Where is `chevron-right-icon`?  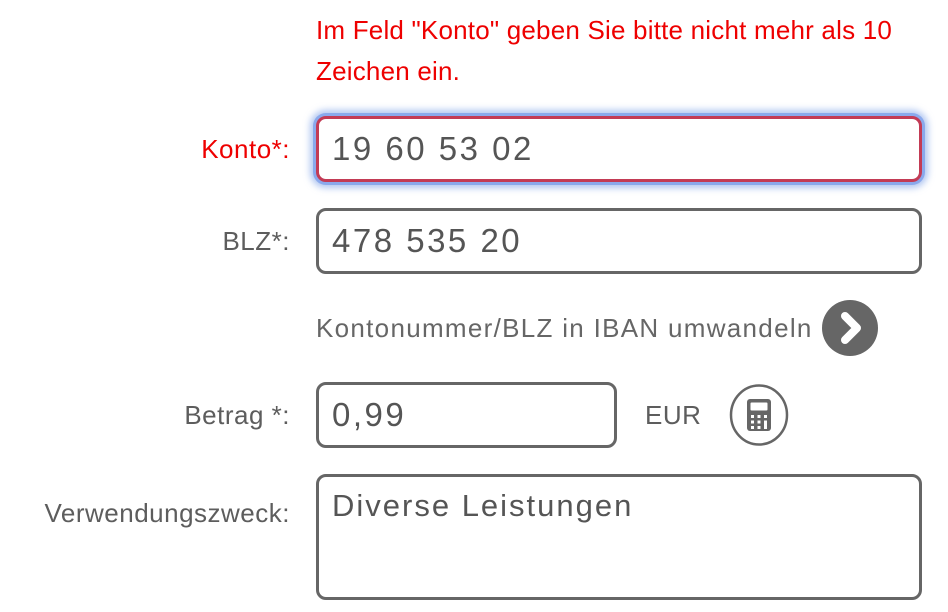 chevron-right-icon is located at coordinates (849, 329).